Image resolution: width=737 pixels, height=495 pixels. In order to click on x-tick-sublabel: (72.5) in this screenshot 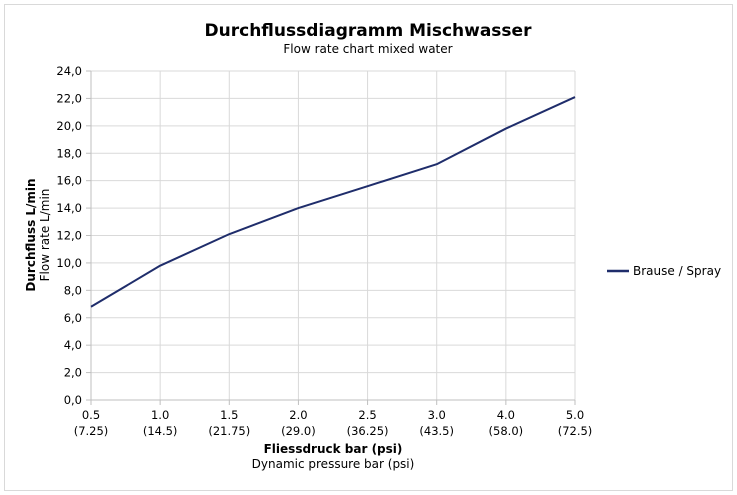, I will do `click(575, 431)`.